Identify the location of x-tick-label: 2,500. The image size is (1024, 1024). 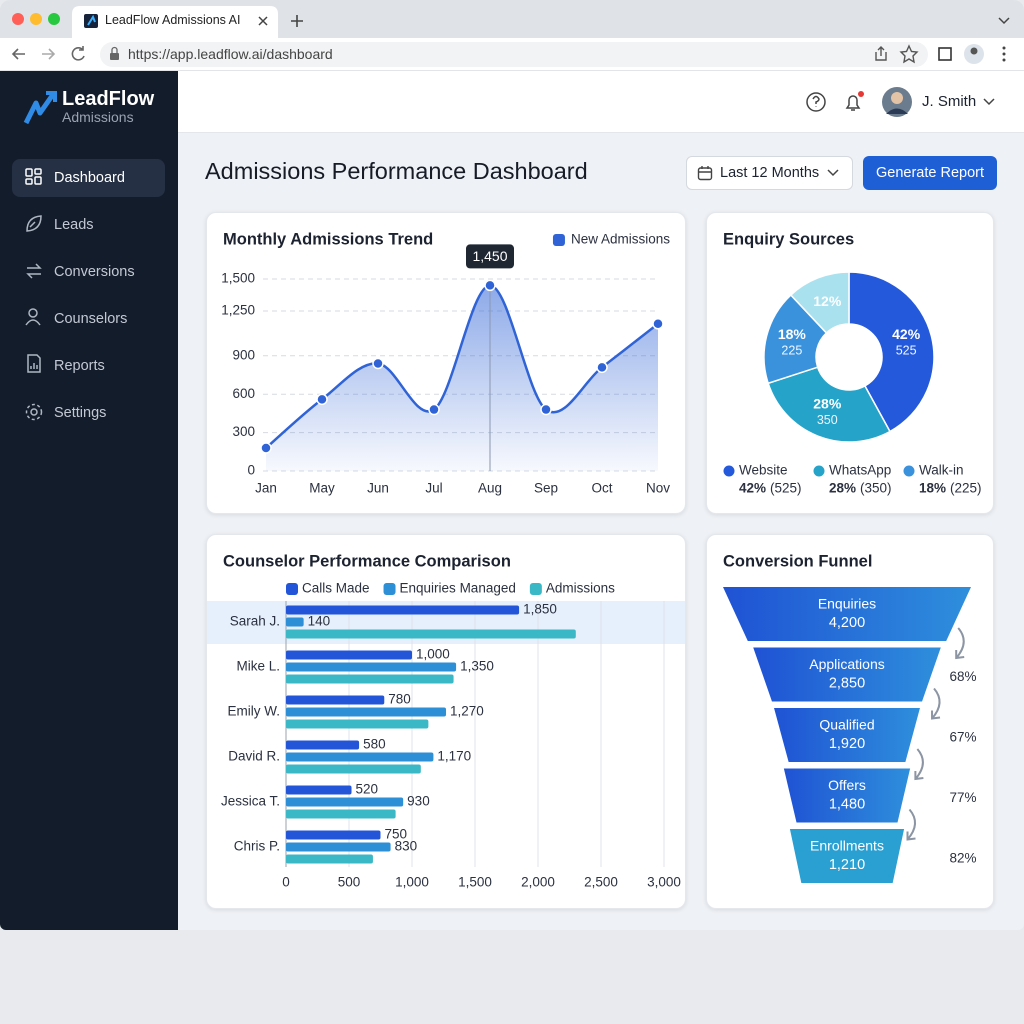
(601, 882).